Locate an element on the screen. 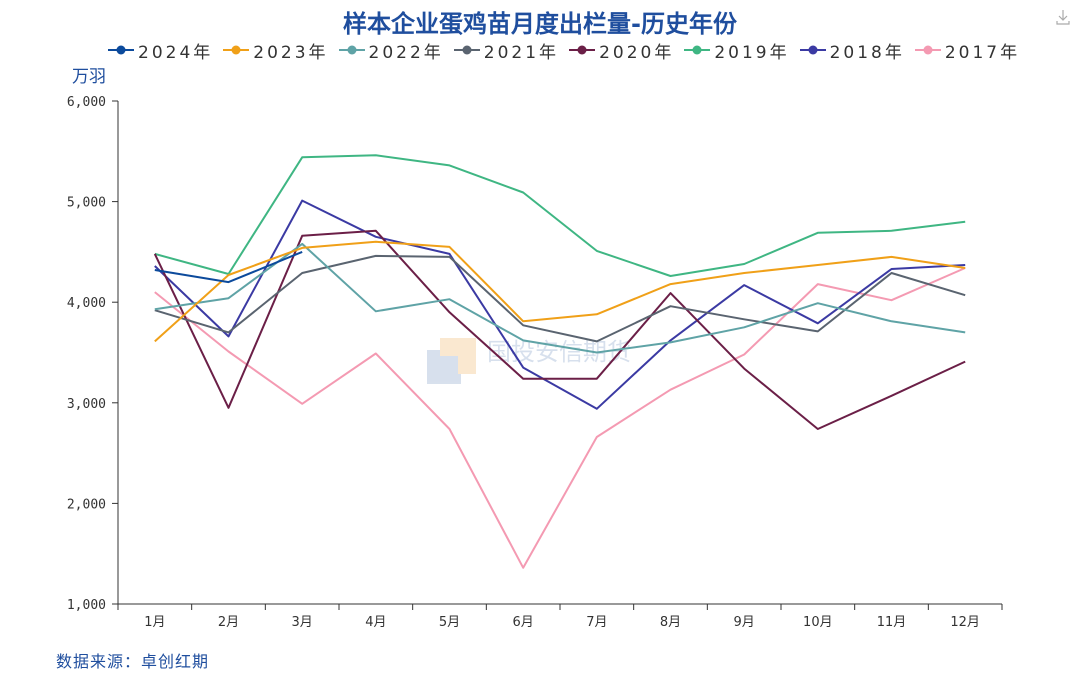 Image resolution: width=1080 pixels, height=675 pixels. y-tick-label: 5,000 is located at coordinates (86, 203).